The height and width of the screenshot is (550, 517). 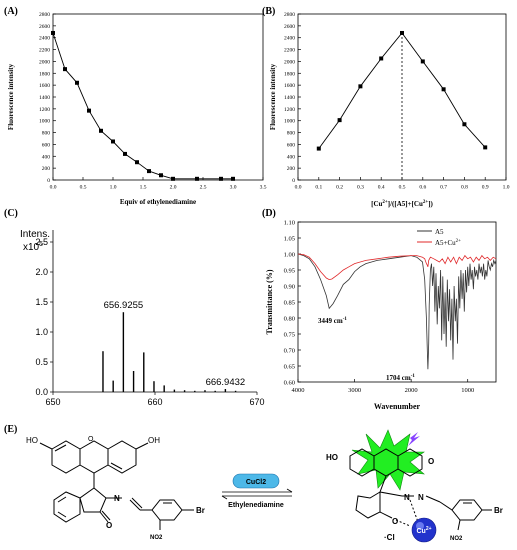 What do you see at coordinates (66, 457) in the screenshot?
I see `ring-left` at bounding box center [66, 457].